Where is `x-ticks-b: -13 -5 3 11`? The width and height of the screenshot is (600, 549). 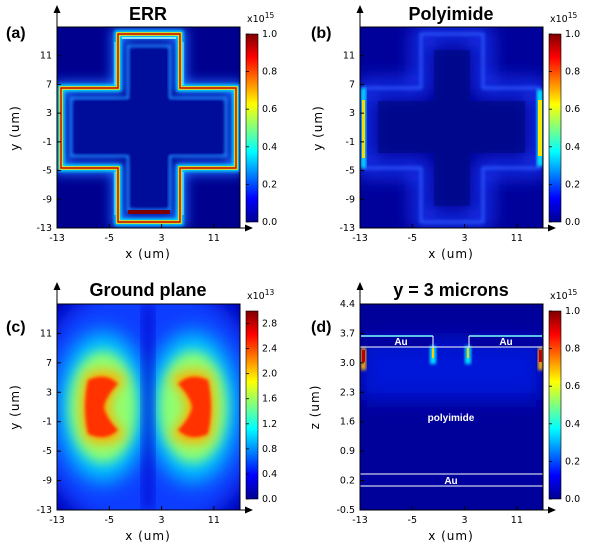 x-ticks-b: -13 -5 3 11 is located at coordinates (437, 234).